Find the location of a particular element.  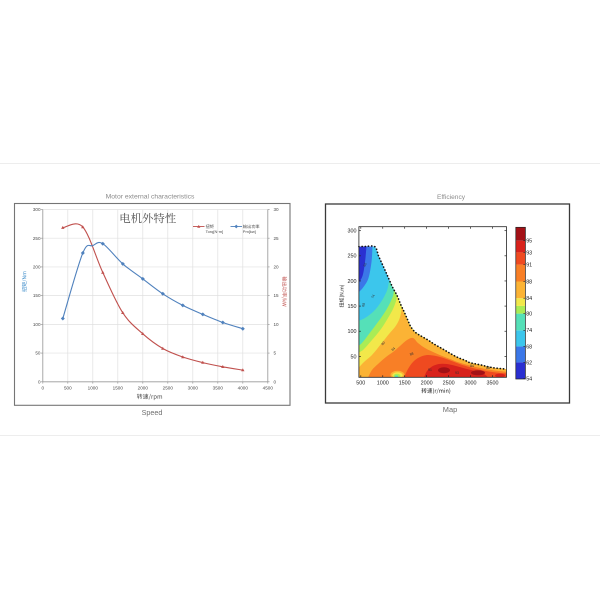

svg-text: Efficiency is located at coordinates (451, 197).